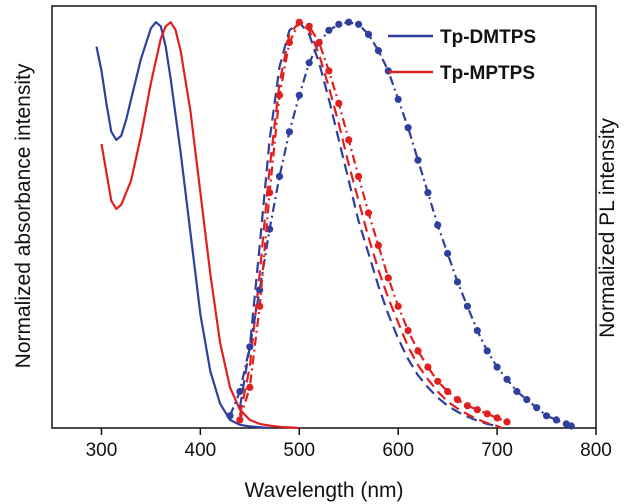 The height and width of the screenshot is (504, 625). I want to click on x-tick-label: 700, so click(497, 450).